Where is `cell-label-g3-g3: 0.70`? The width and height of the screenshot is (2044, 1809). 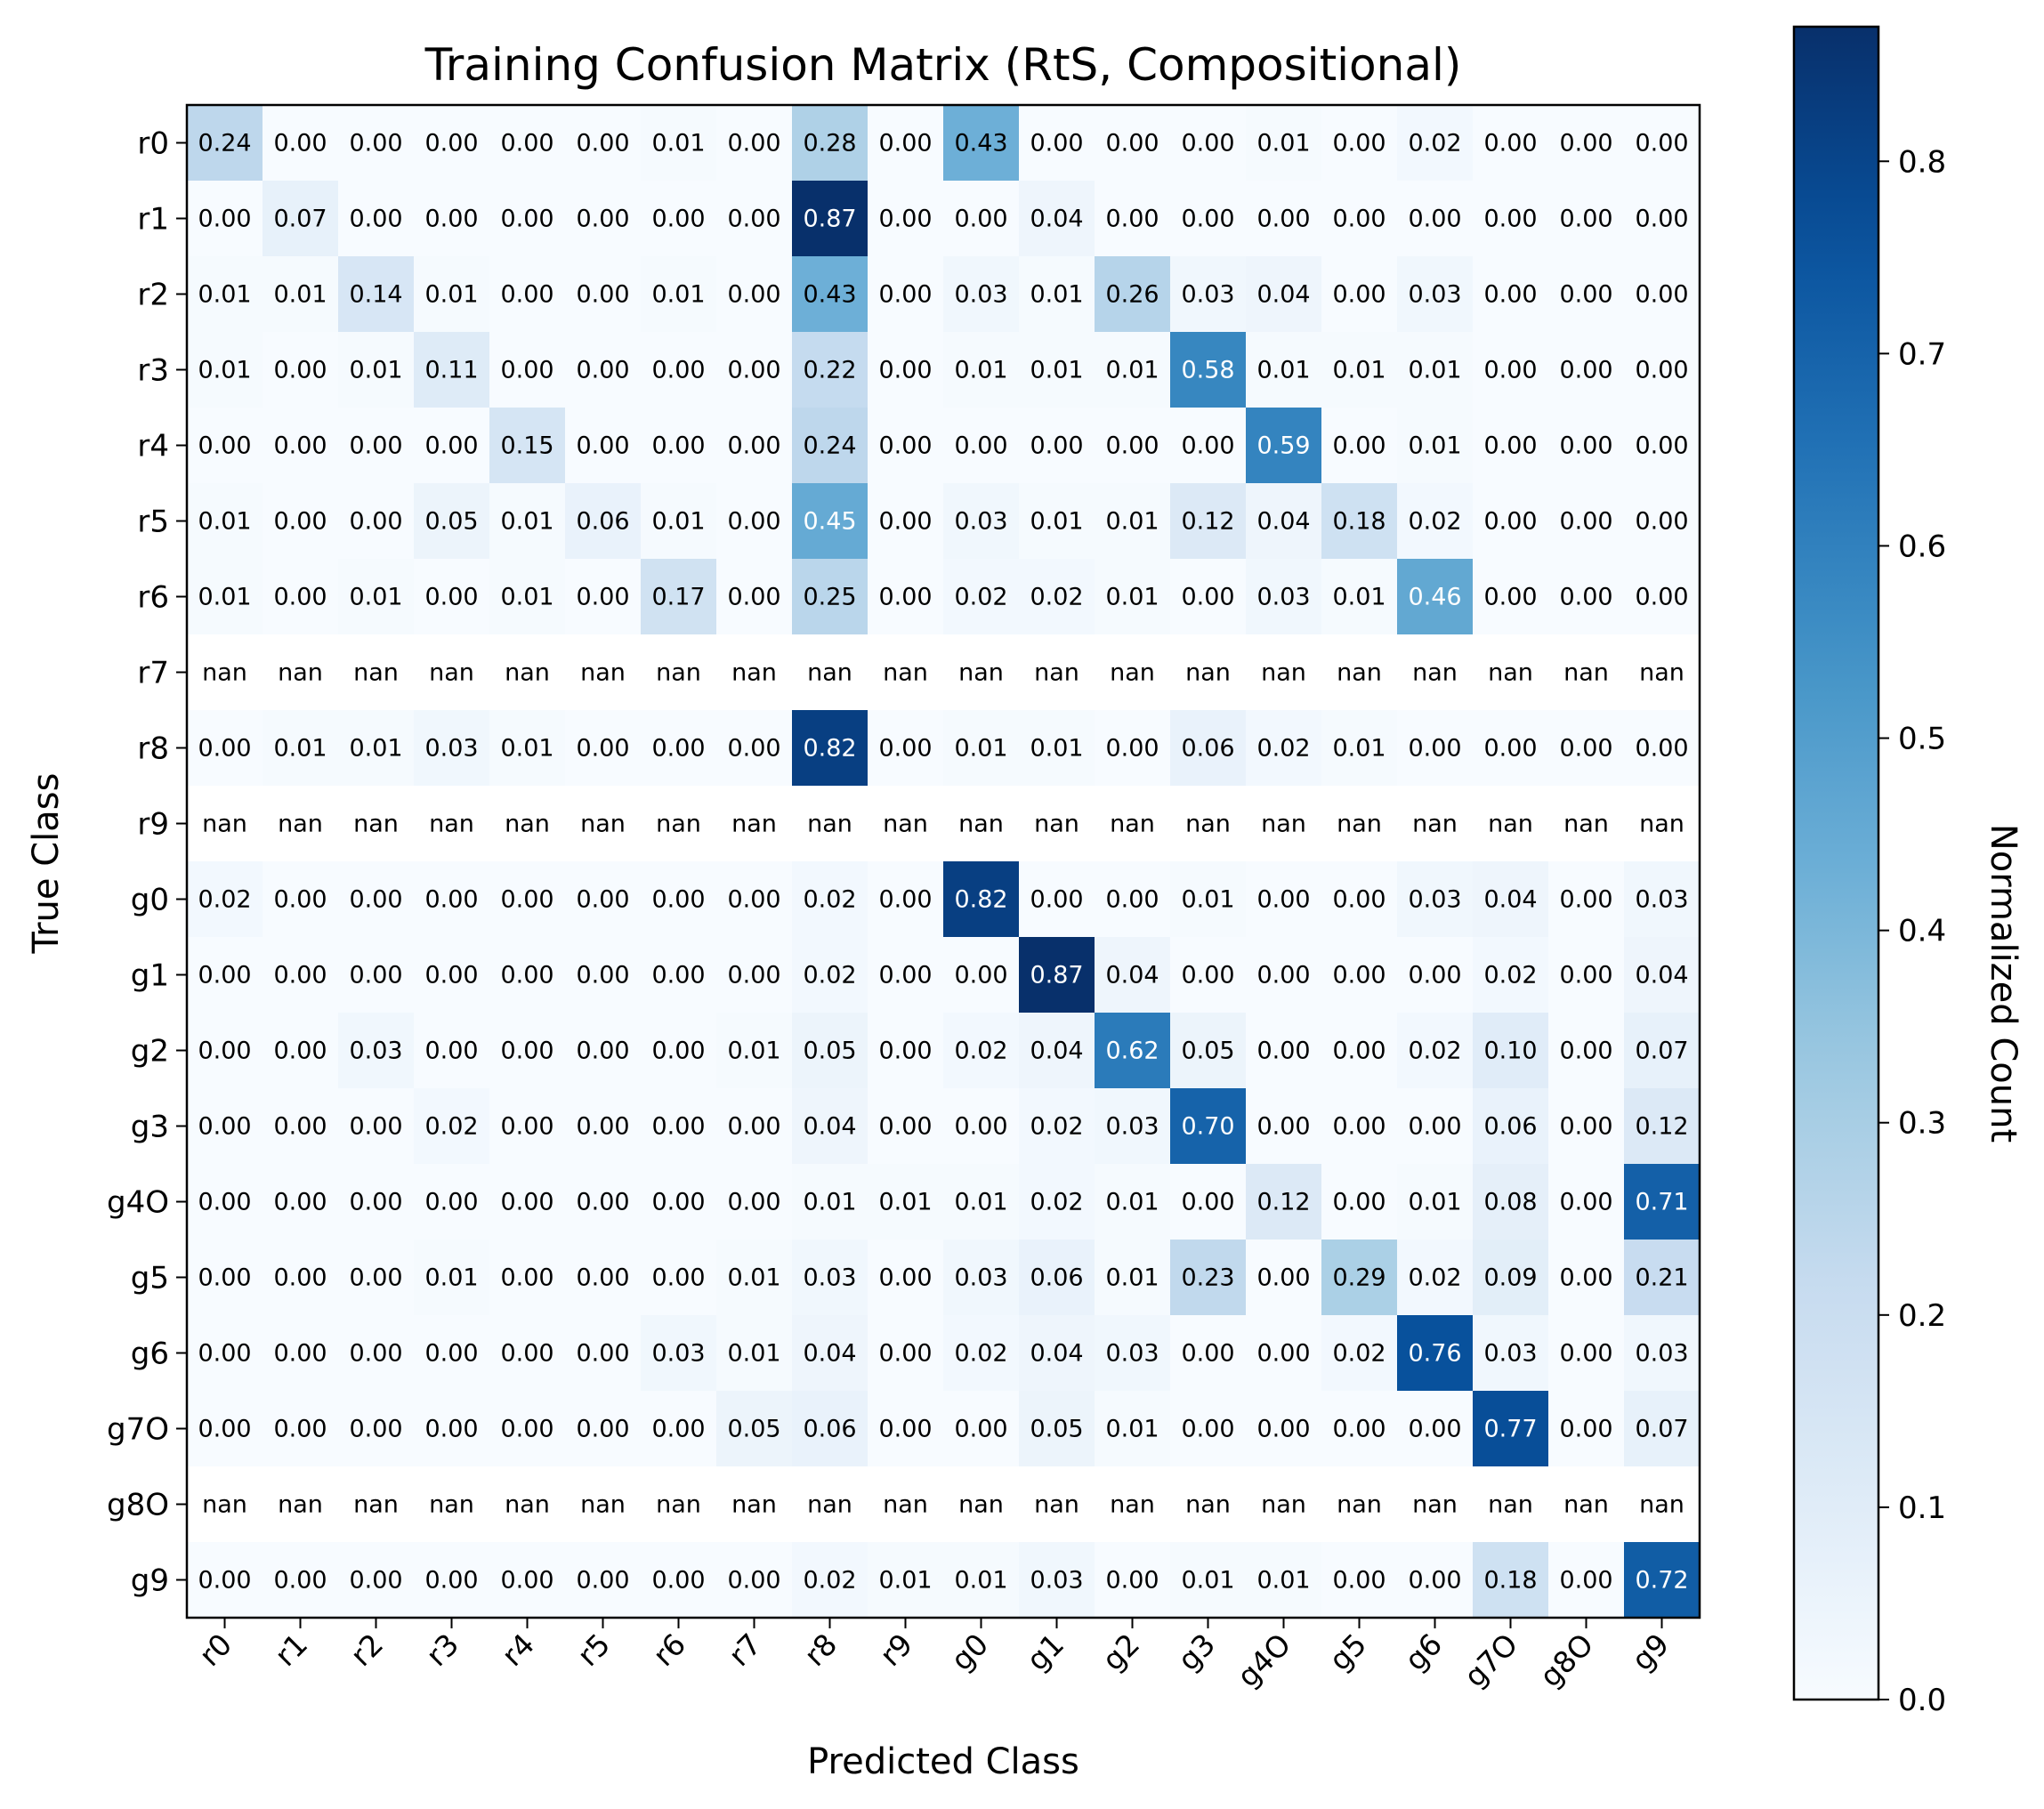 cell-label-g3-g3: 0.70 is located at coordinates (1207, 1127).